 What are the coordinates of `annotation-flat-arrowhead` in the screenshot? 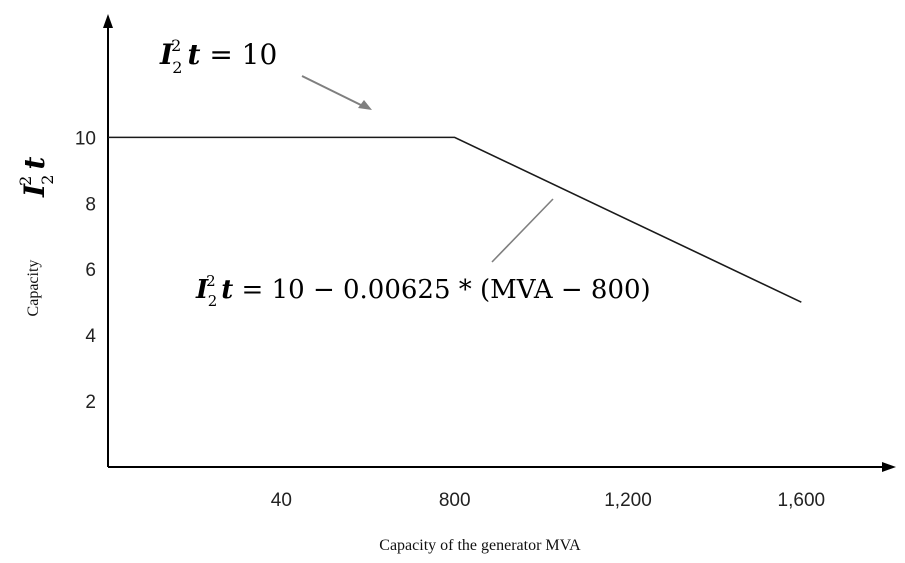 It's located at (365, 105).